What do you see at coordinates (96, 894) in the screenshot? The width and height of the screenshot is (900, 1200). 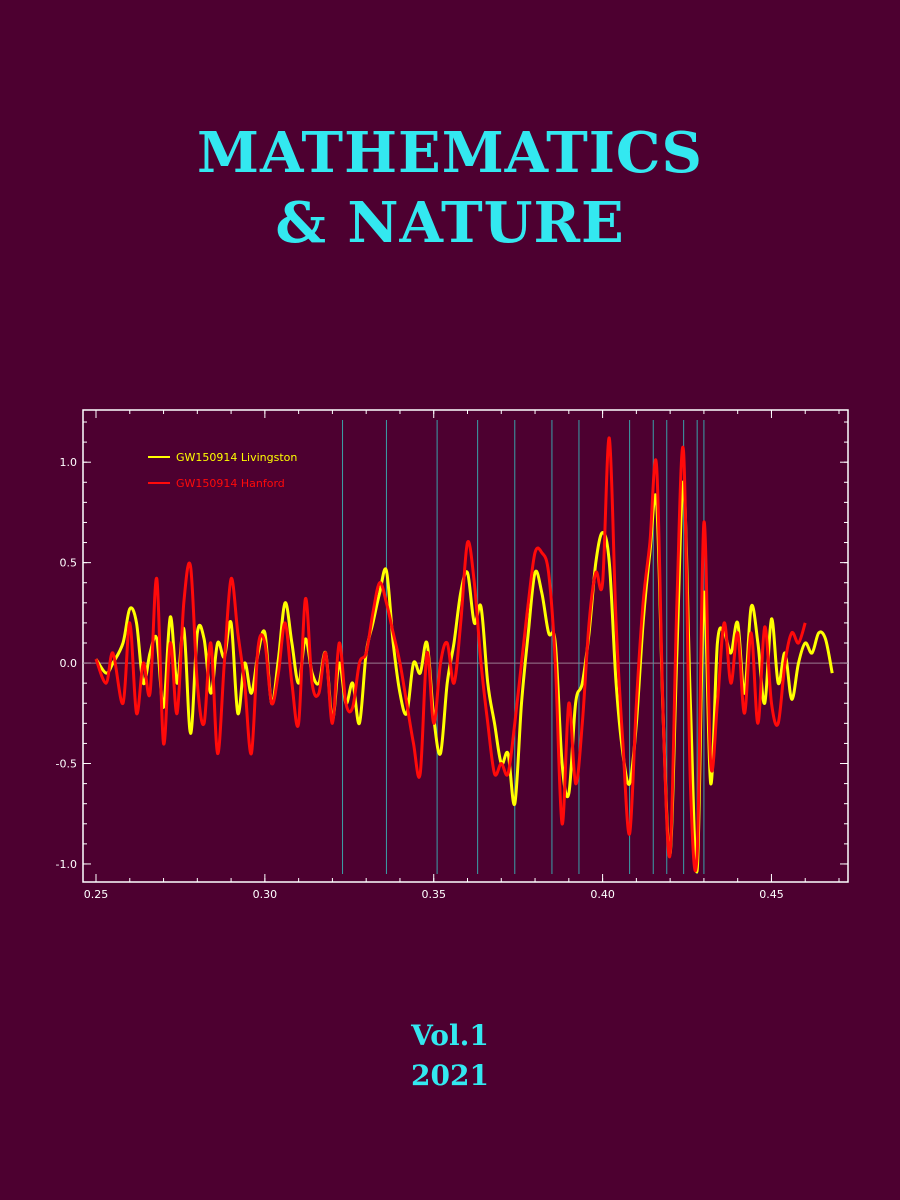 I see `x-tick-label: 0.25` at bounding box center [96, 894].